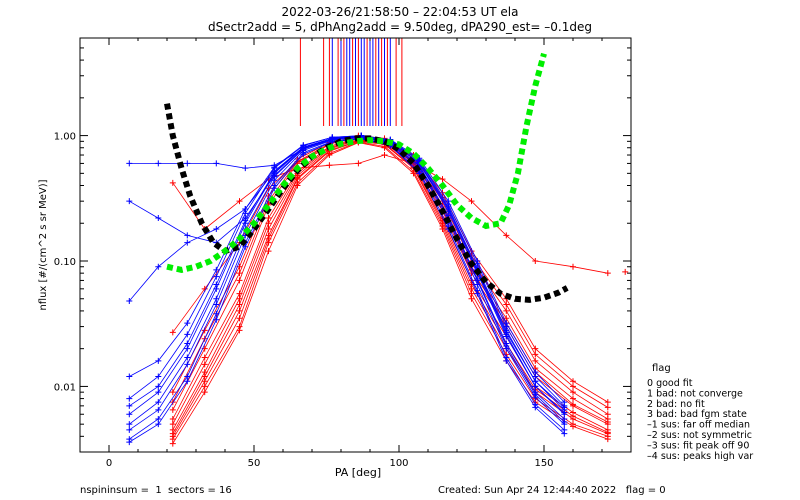 The image size is (800, 500). Describe the element at coordinates (699, 435) in the screenshot. I see `legend-entry: –2 sus: not symmetric` at that location.